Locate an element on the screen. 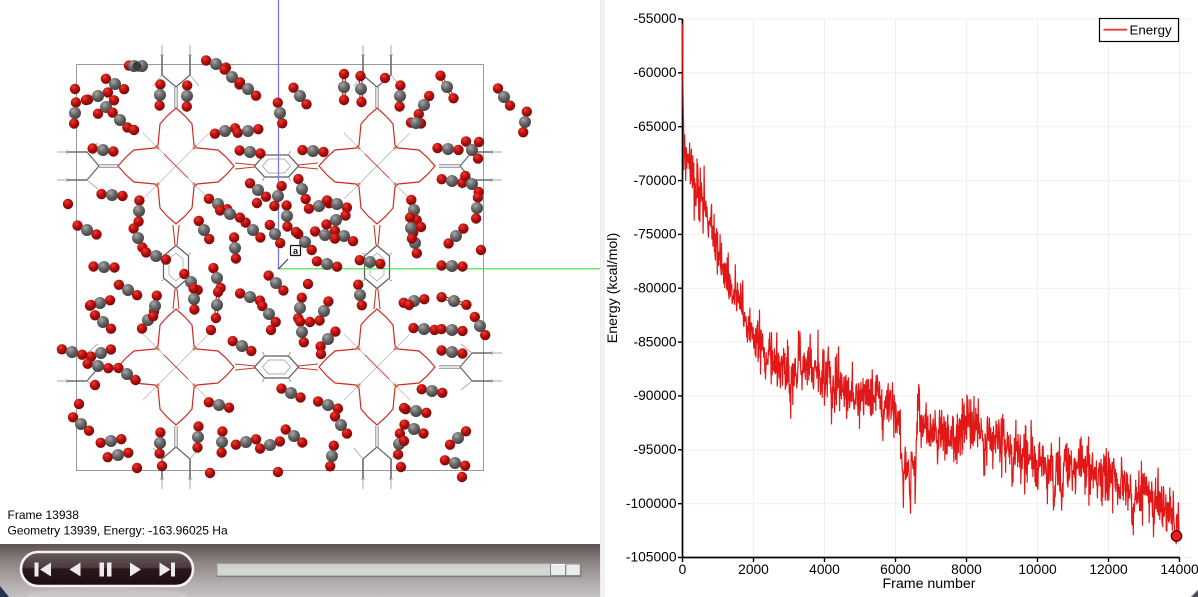  svg-text: -55000 is located at coordinates (655, 18).